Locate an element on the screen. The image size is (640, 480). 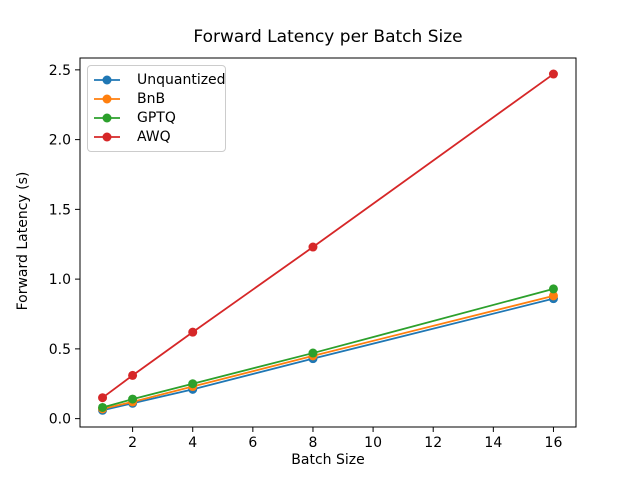
legend-label-gptq: GPTQ is located at coordinates (156, 118).